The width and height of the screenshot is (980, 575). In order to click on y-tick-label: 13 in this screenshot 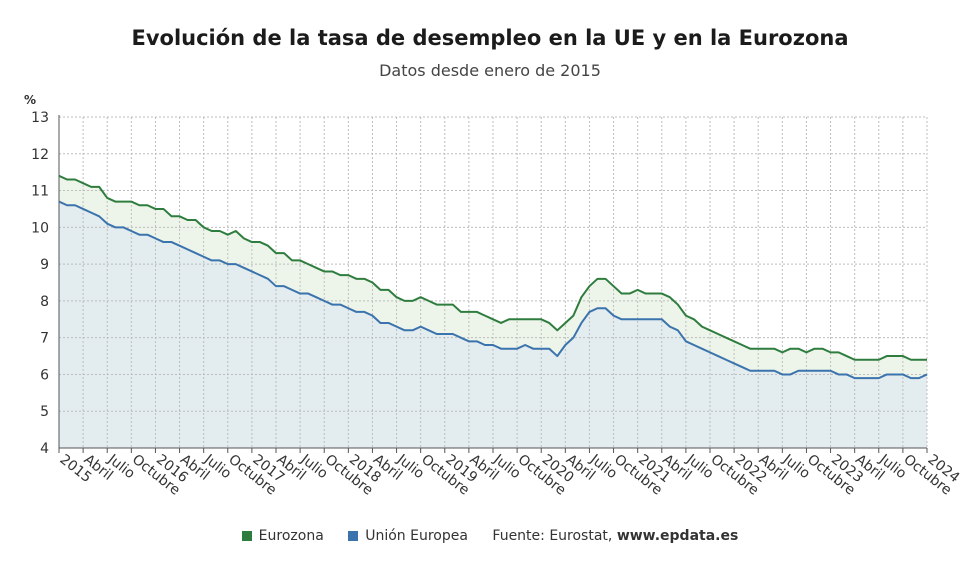, I will do `click(40, 118)`.